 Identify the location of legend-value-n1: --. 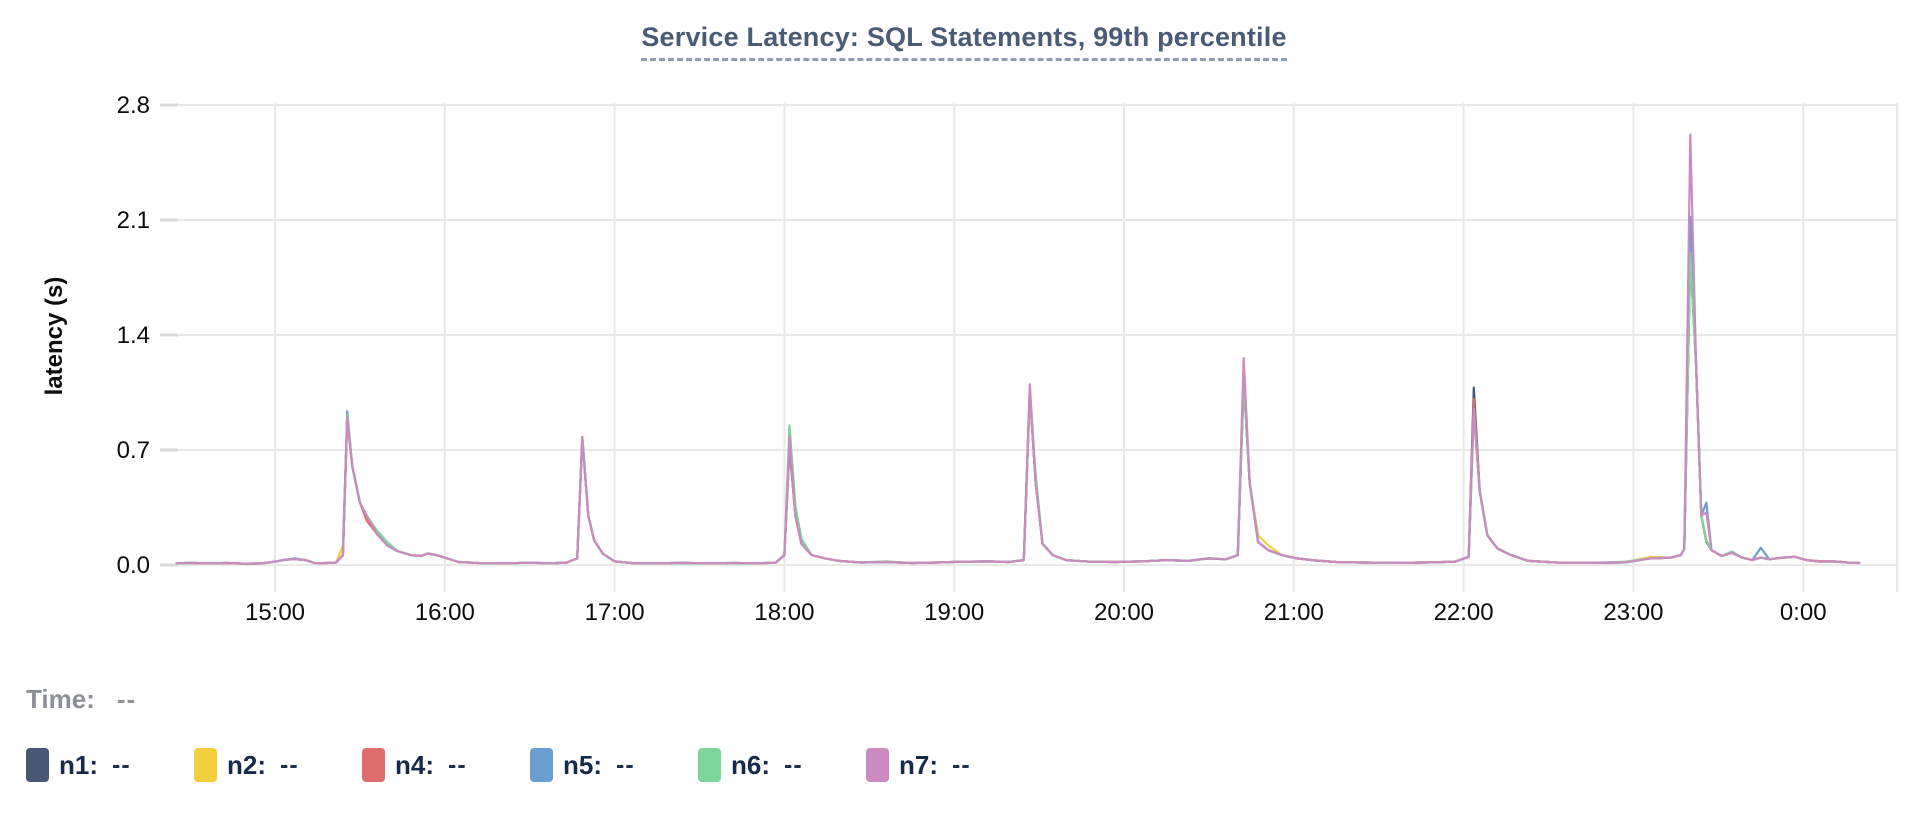
(121, 764).